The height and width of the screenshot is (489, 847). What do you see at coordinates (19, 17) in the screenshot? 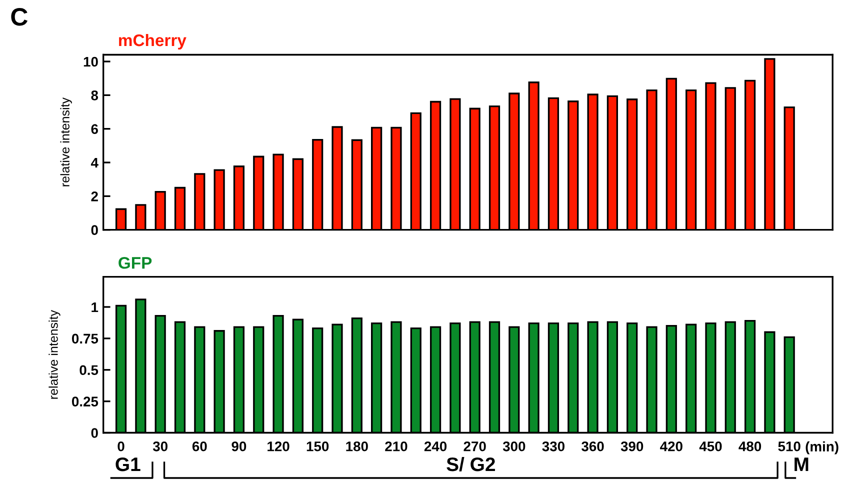
I see `text: C` at bounding box center [19, 17].